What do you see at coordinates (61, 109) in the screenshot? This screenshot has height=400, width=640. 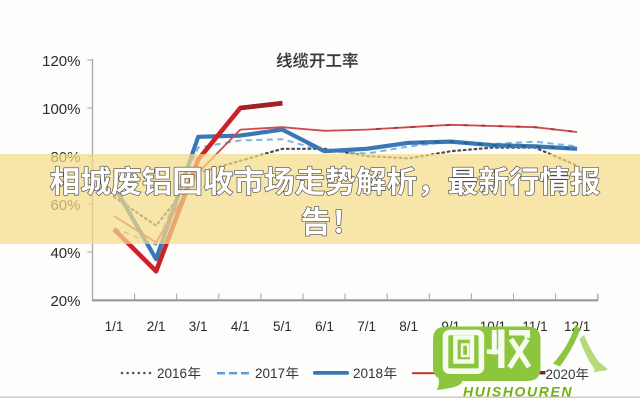 I see `svg-text: 100%` at bounding box center [61, 109].